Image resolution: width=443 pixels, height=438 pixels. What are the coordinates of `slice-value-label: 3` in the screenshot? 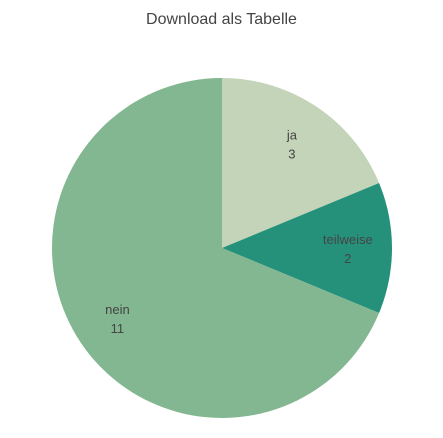 It's located at (291, 153).